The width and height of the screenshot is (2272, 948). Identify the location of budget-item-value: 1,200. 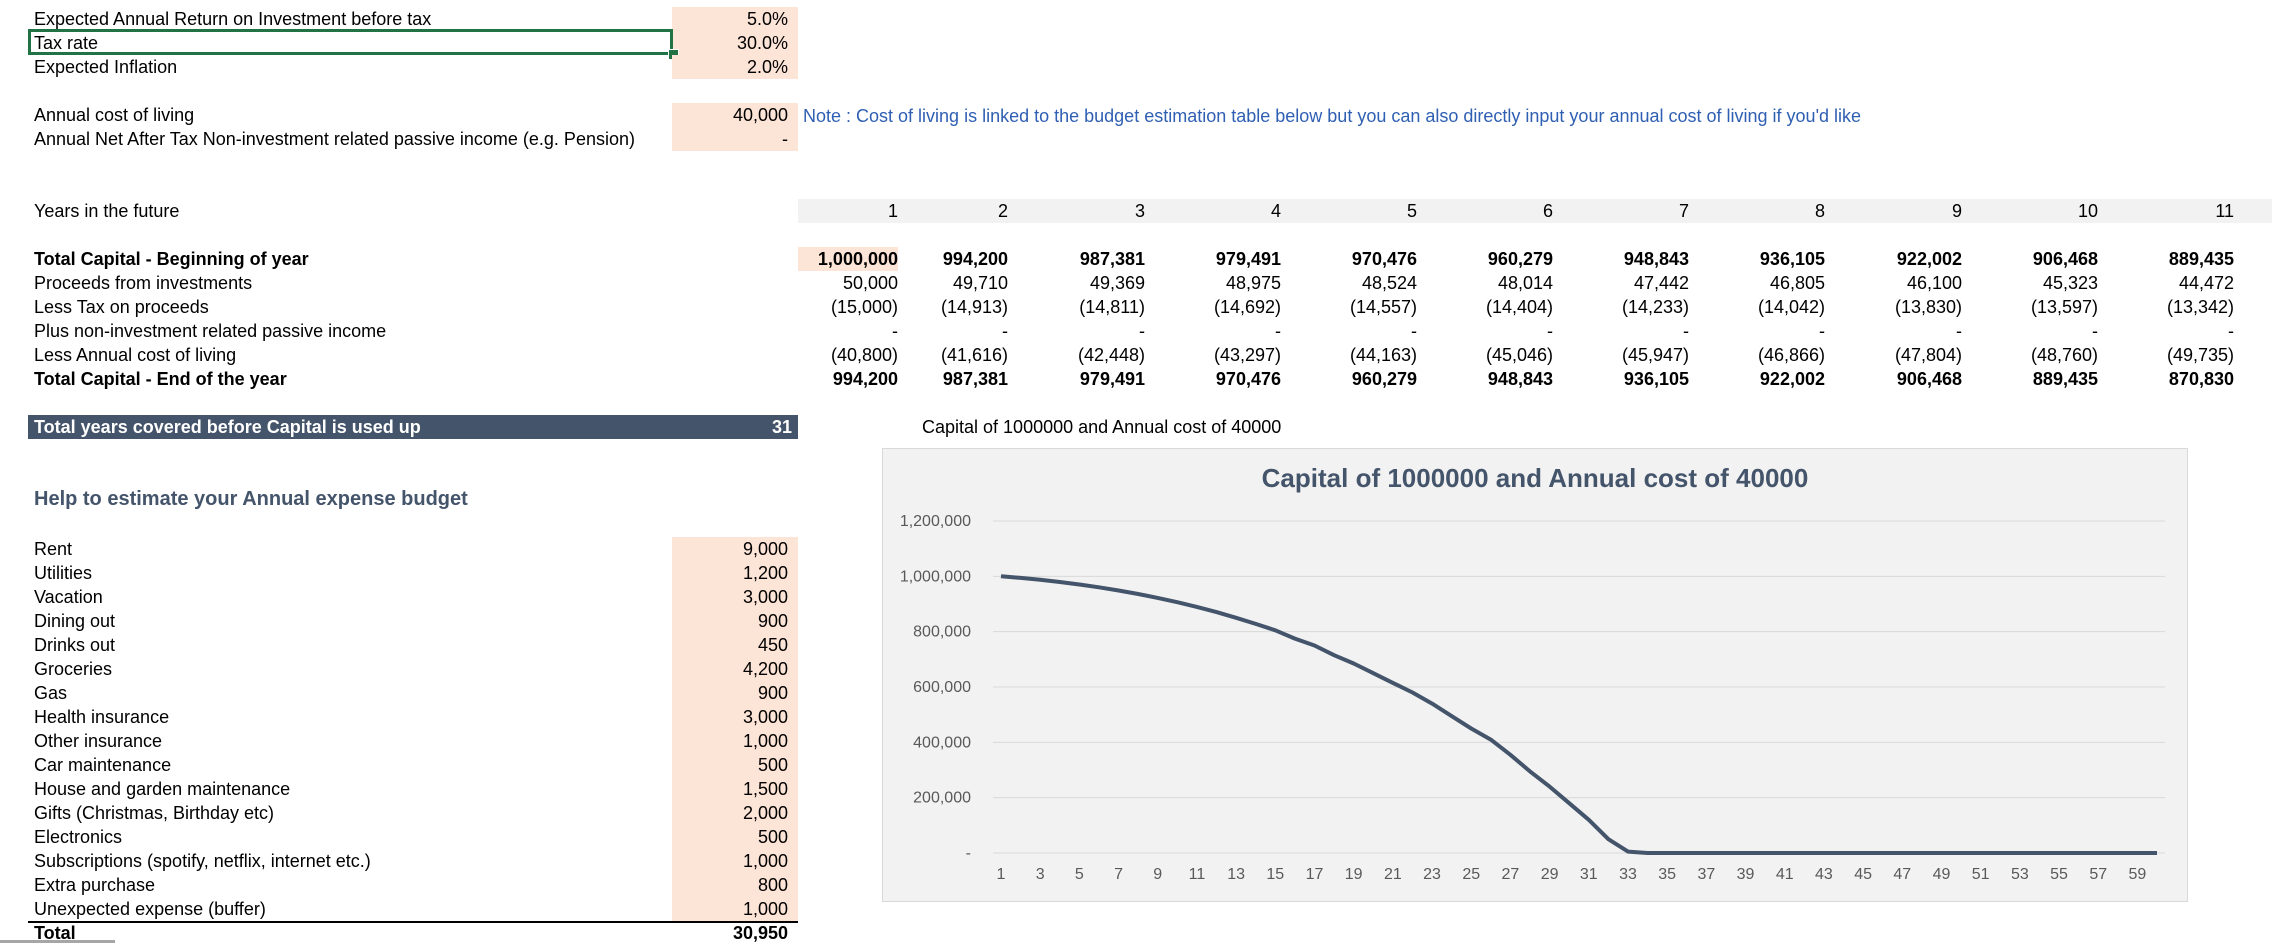
(765, 573).